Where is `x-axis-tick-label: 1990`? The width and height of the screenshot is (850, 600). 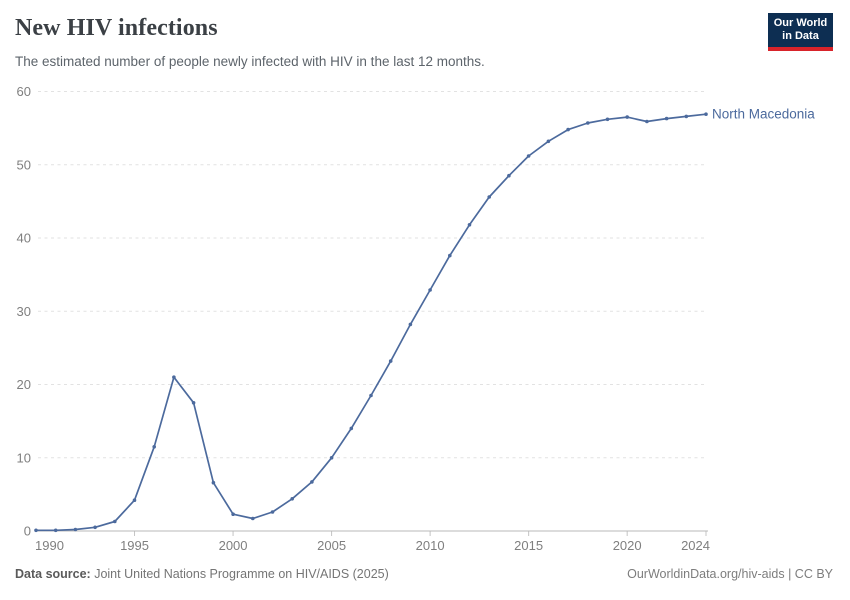 x-axis-tick-label: 1990 is located at coordinates (49, 545).